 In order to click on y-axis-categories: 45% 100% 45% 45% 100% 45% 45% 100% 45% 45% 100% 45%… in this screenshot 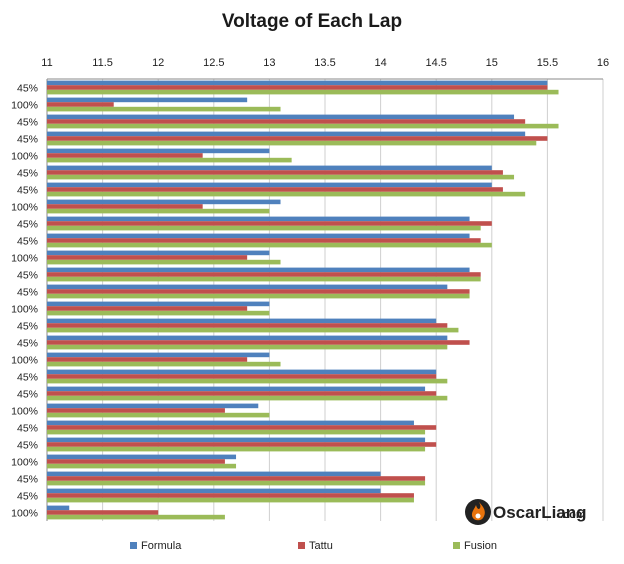, I will do `click(24, 301)`.